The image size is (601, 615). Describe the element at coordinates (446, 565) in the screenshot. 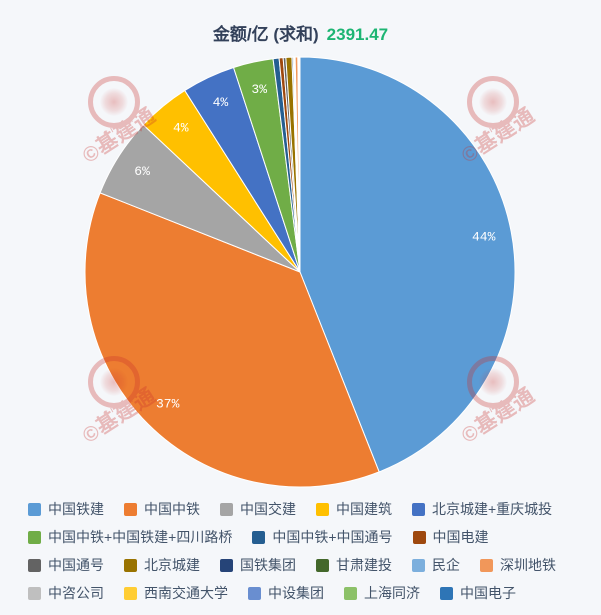

I see `legend-label: 民企` at that location.